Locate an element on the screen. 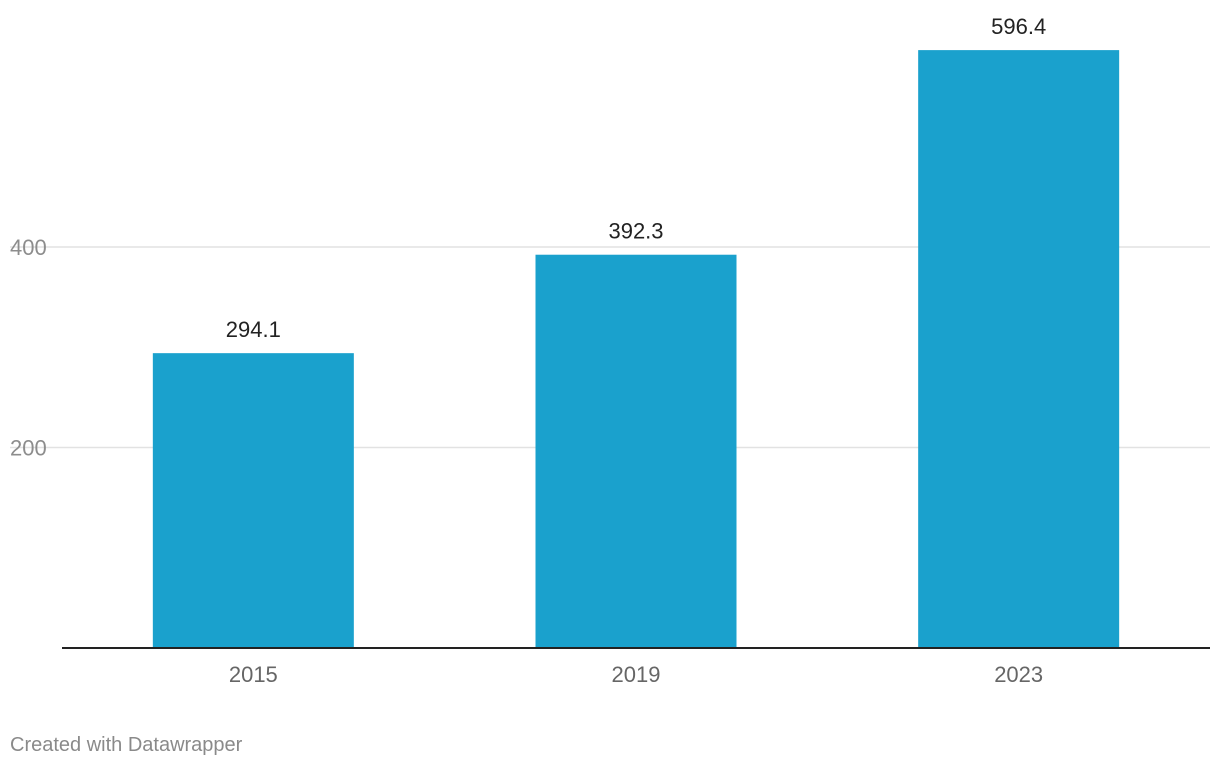 This screenshot has height=770, width=1220. category-labels: 2015 2019 2023 is located at coordinates (636, 674).